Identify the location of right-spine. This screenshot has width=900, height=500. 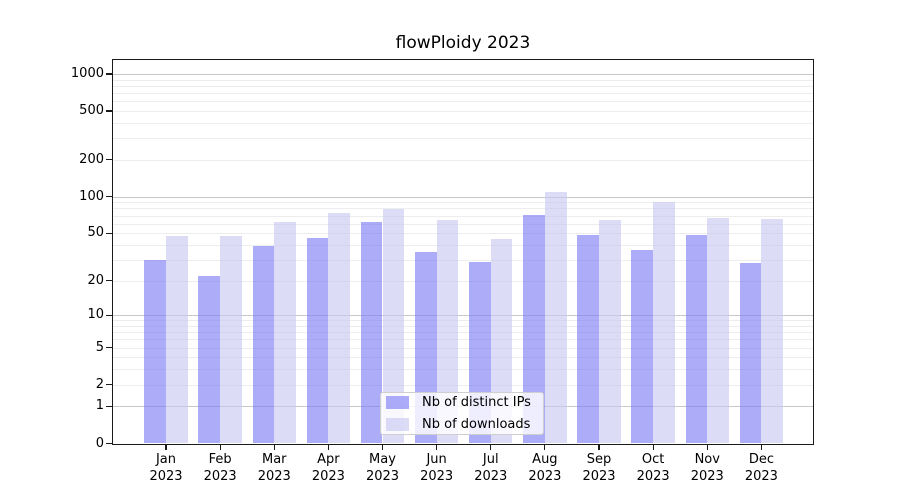
(814, 252).